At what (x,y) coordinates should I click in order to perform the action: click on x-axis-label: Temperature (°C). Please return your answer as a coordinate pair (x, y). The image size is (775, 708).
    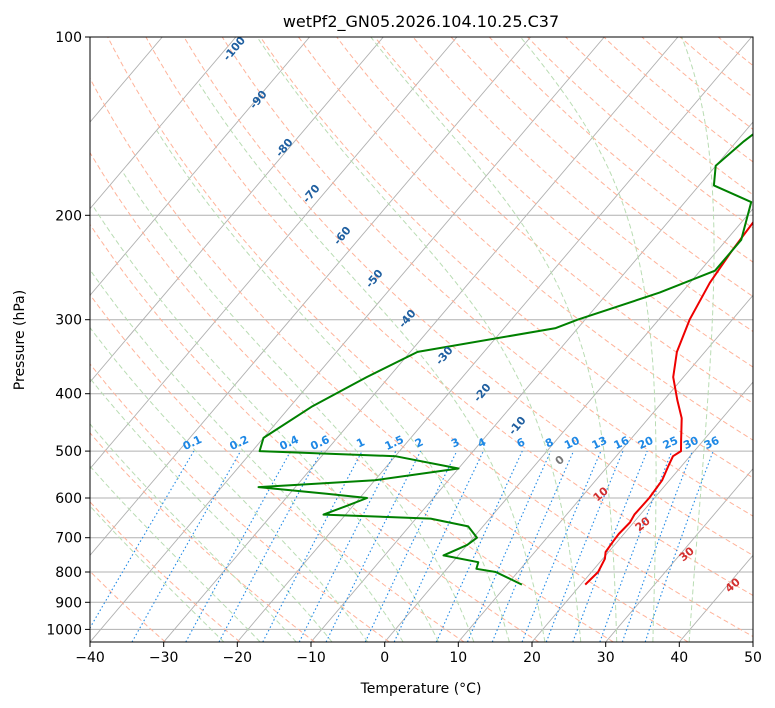
    Looking at the image, I should click on (421, 689).